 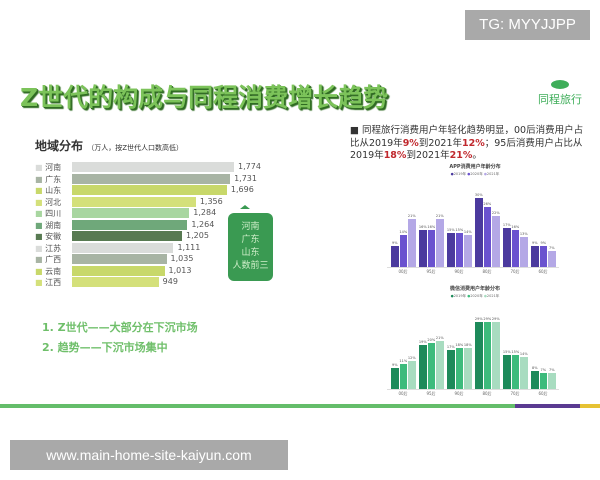 I want to click on callout-line: 山东, so click(x=250, y=253).